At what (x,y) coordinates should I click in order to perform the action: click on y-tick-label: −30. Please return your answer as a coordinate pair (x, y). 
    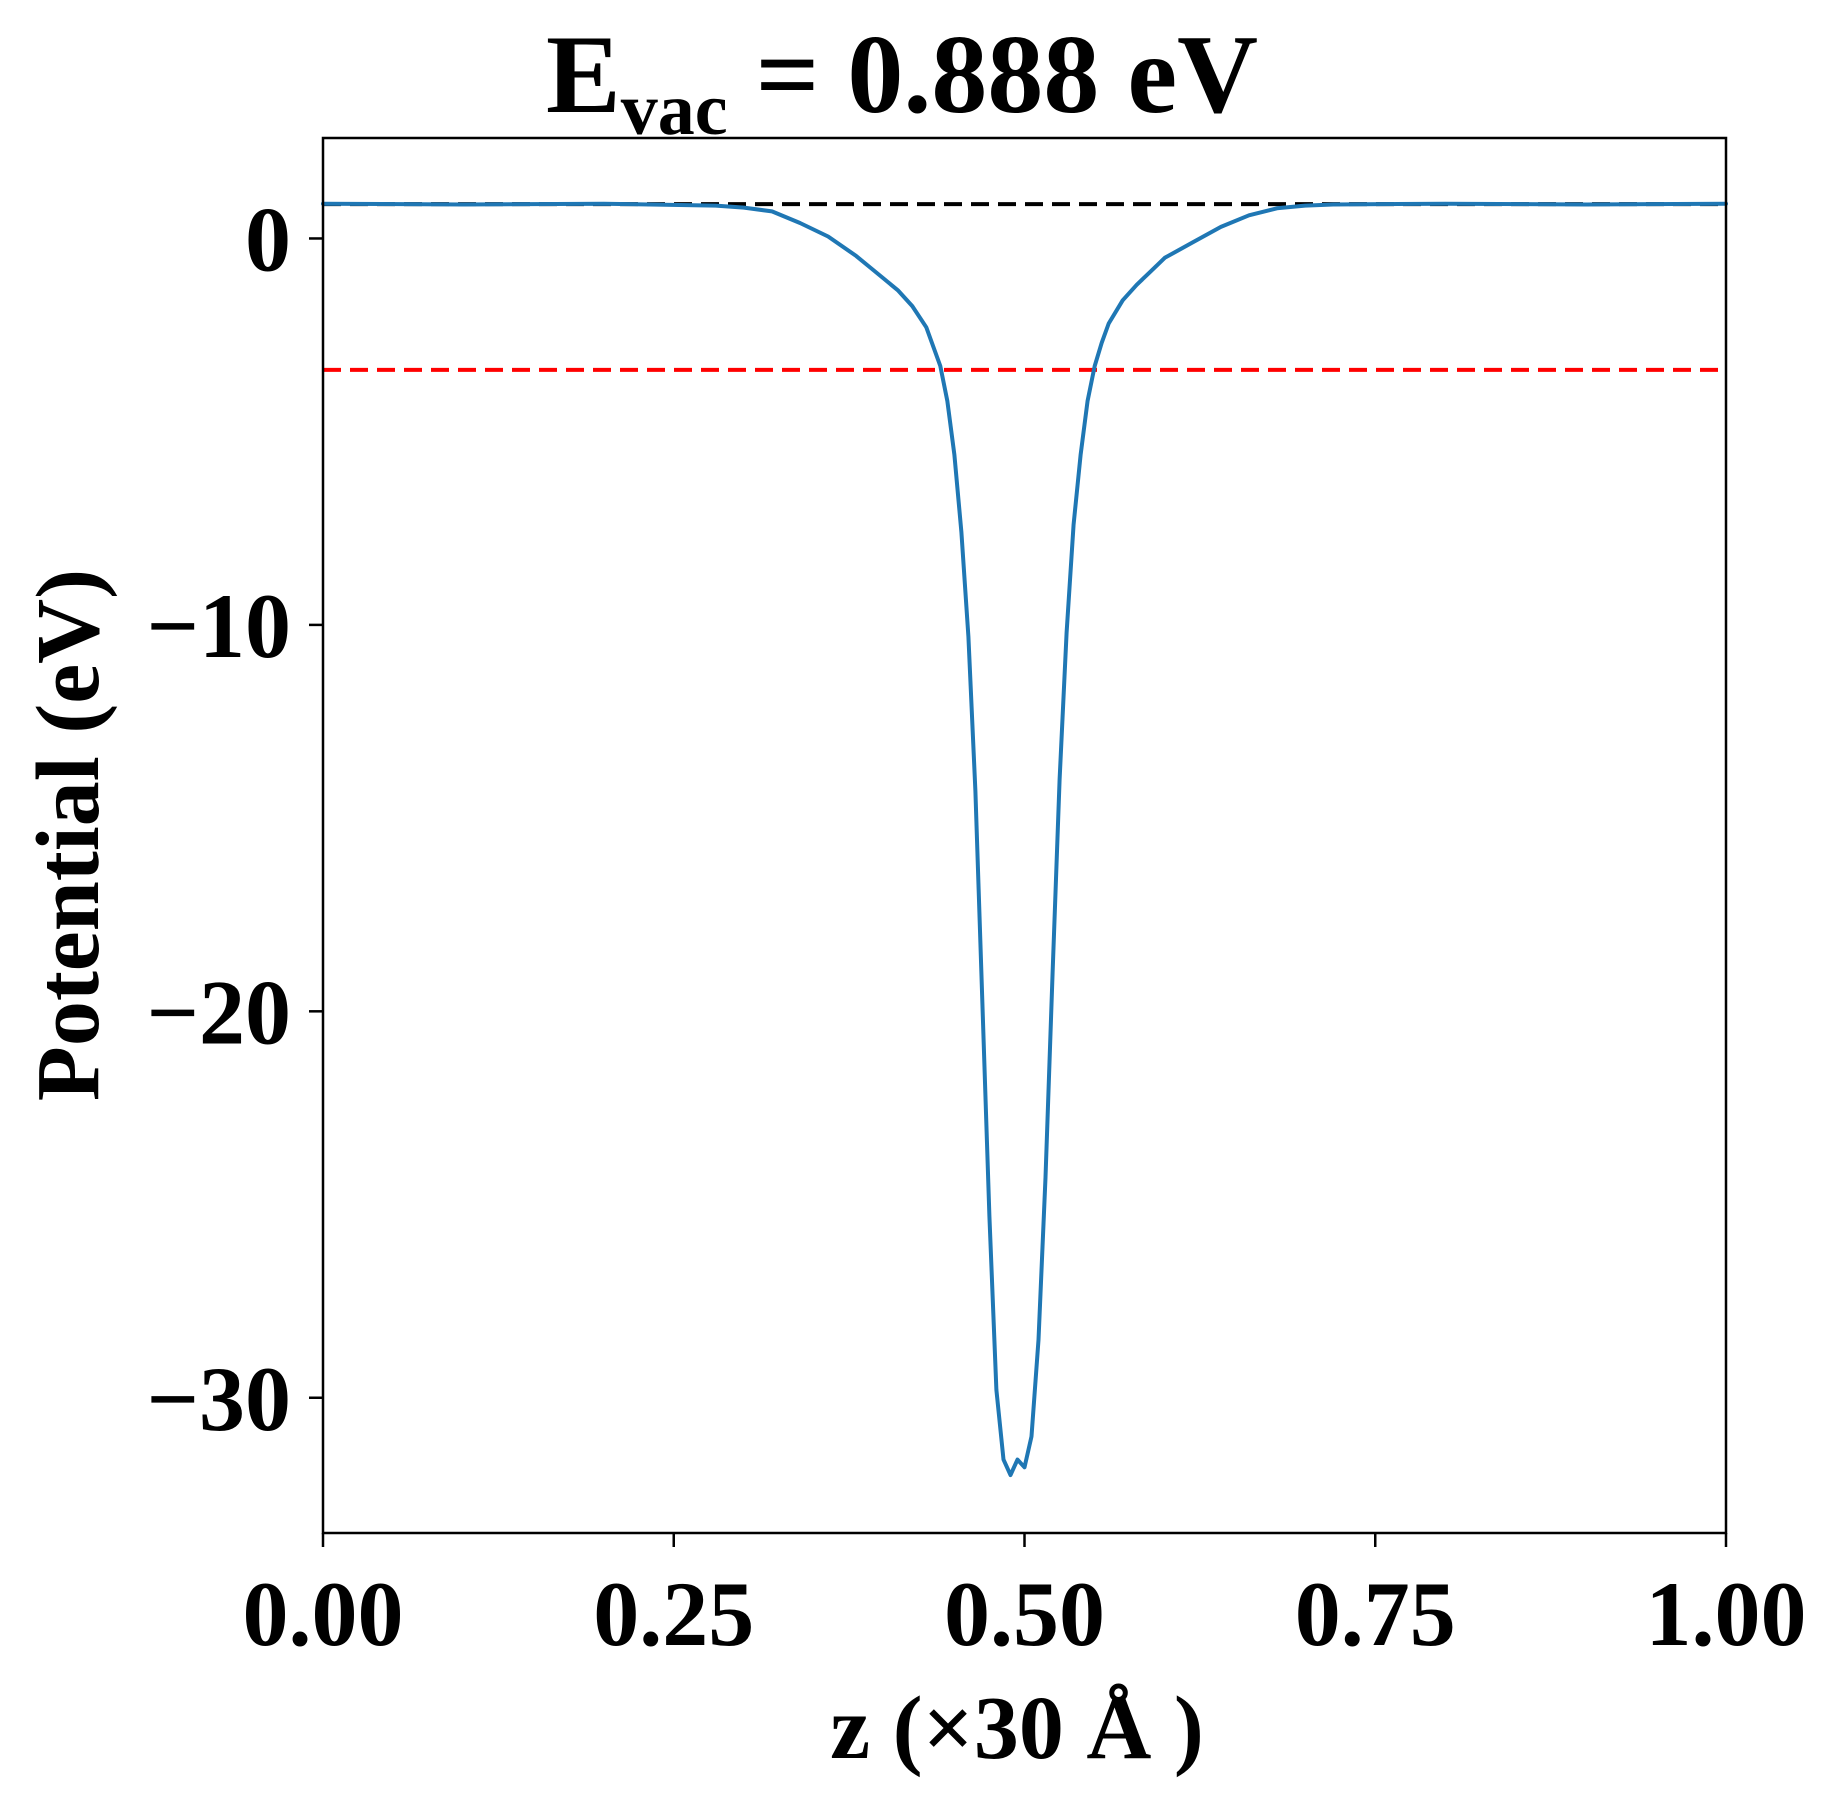
    Looking at the image, I should click on (219, 1399).